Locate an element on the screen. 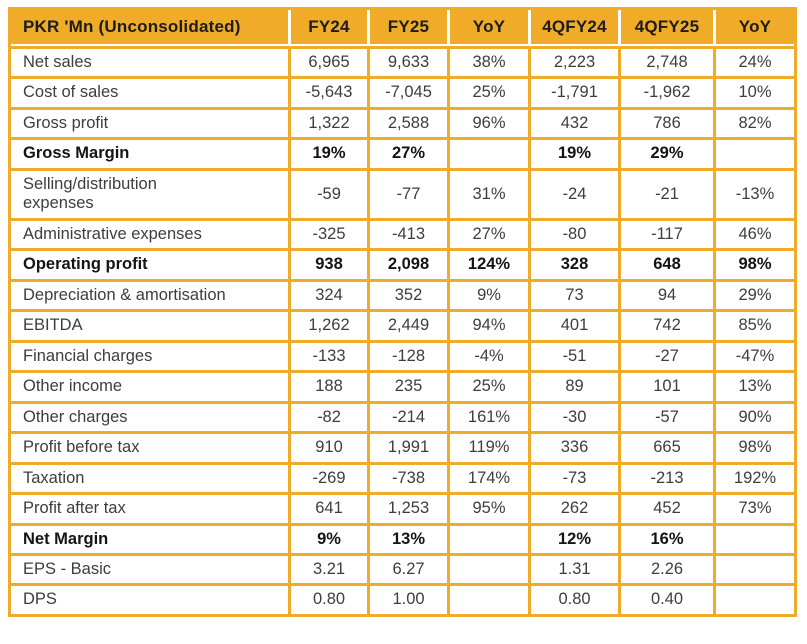 This screenshot has width=807, height=644. row-label-text: Selling/distribution expenses is located at coordinates (90, 193).